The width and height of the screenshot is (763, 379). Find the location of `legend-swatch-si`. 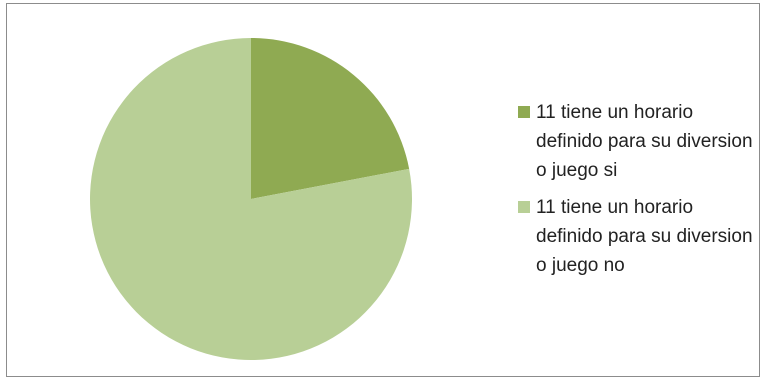

legend-swatch-si is located at coordinates (524, 112).